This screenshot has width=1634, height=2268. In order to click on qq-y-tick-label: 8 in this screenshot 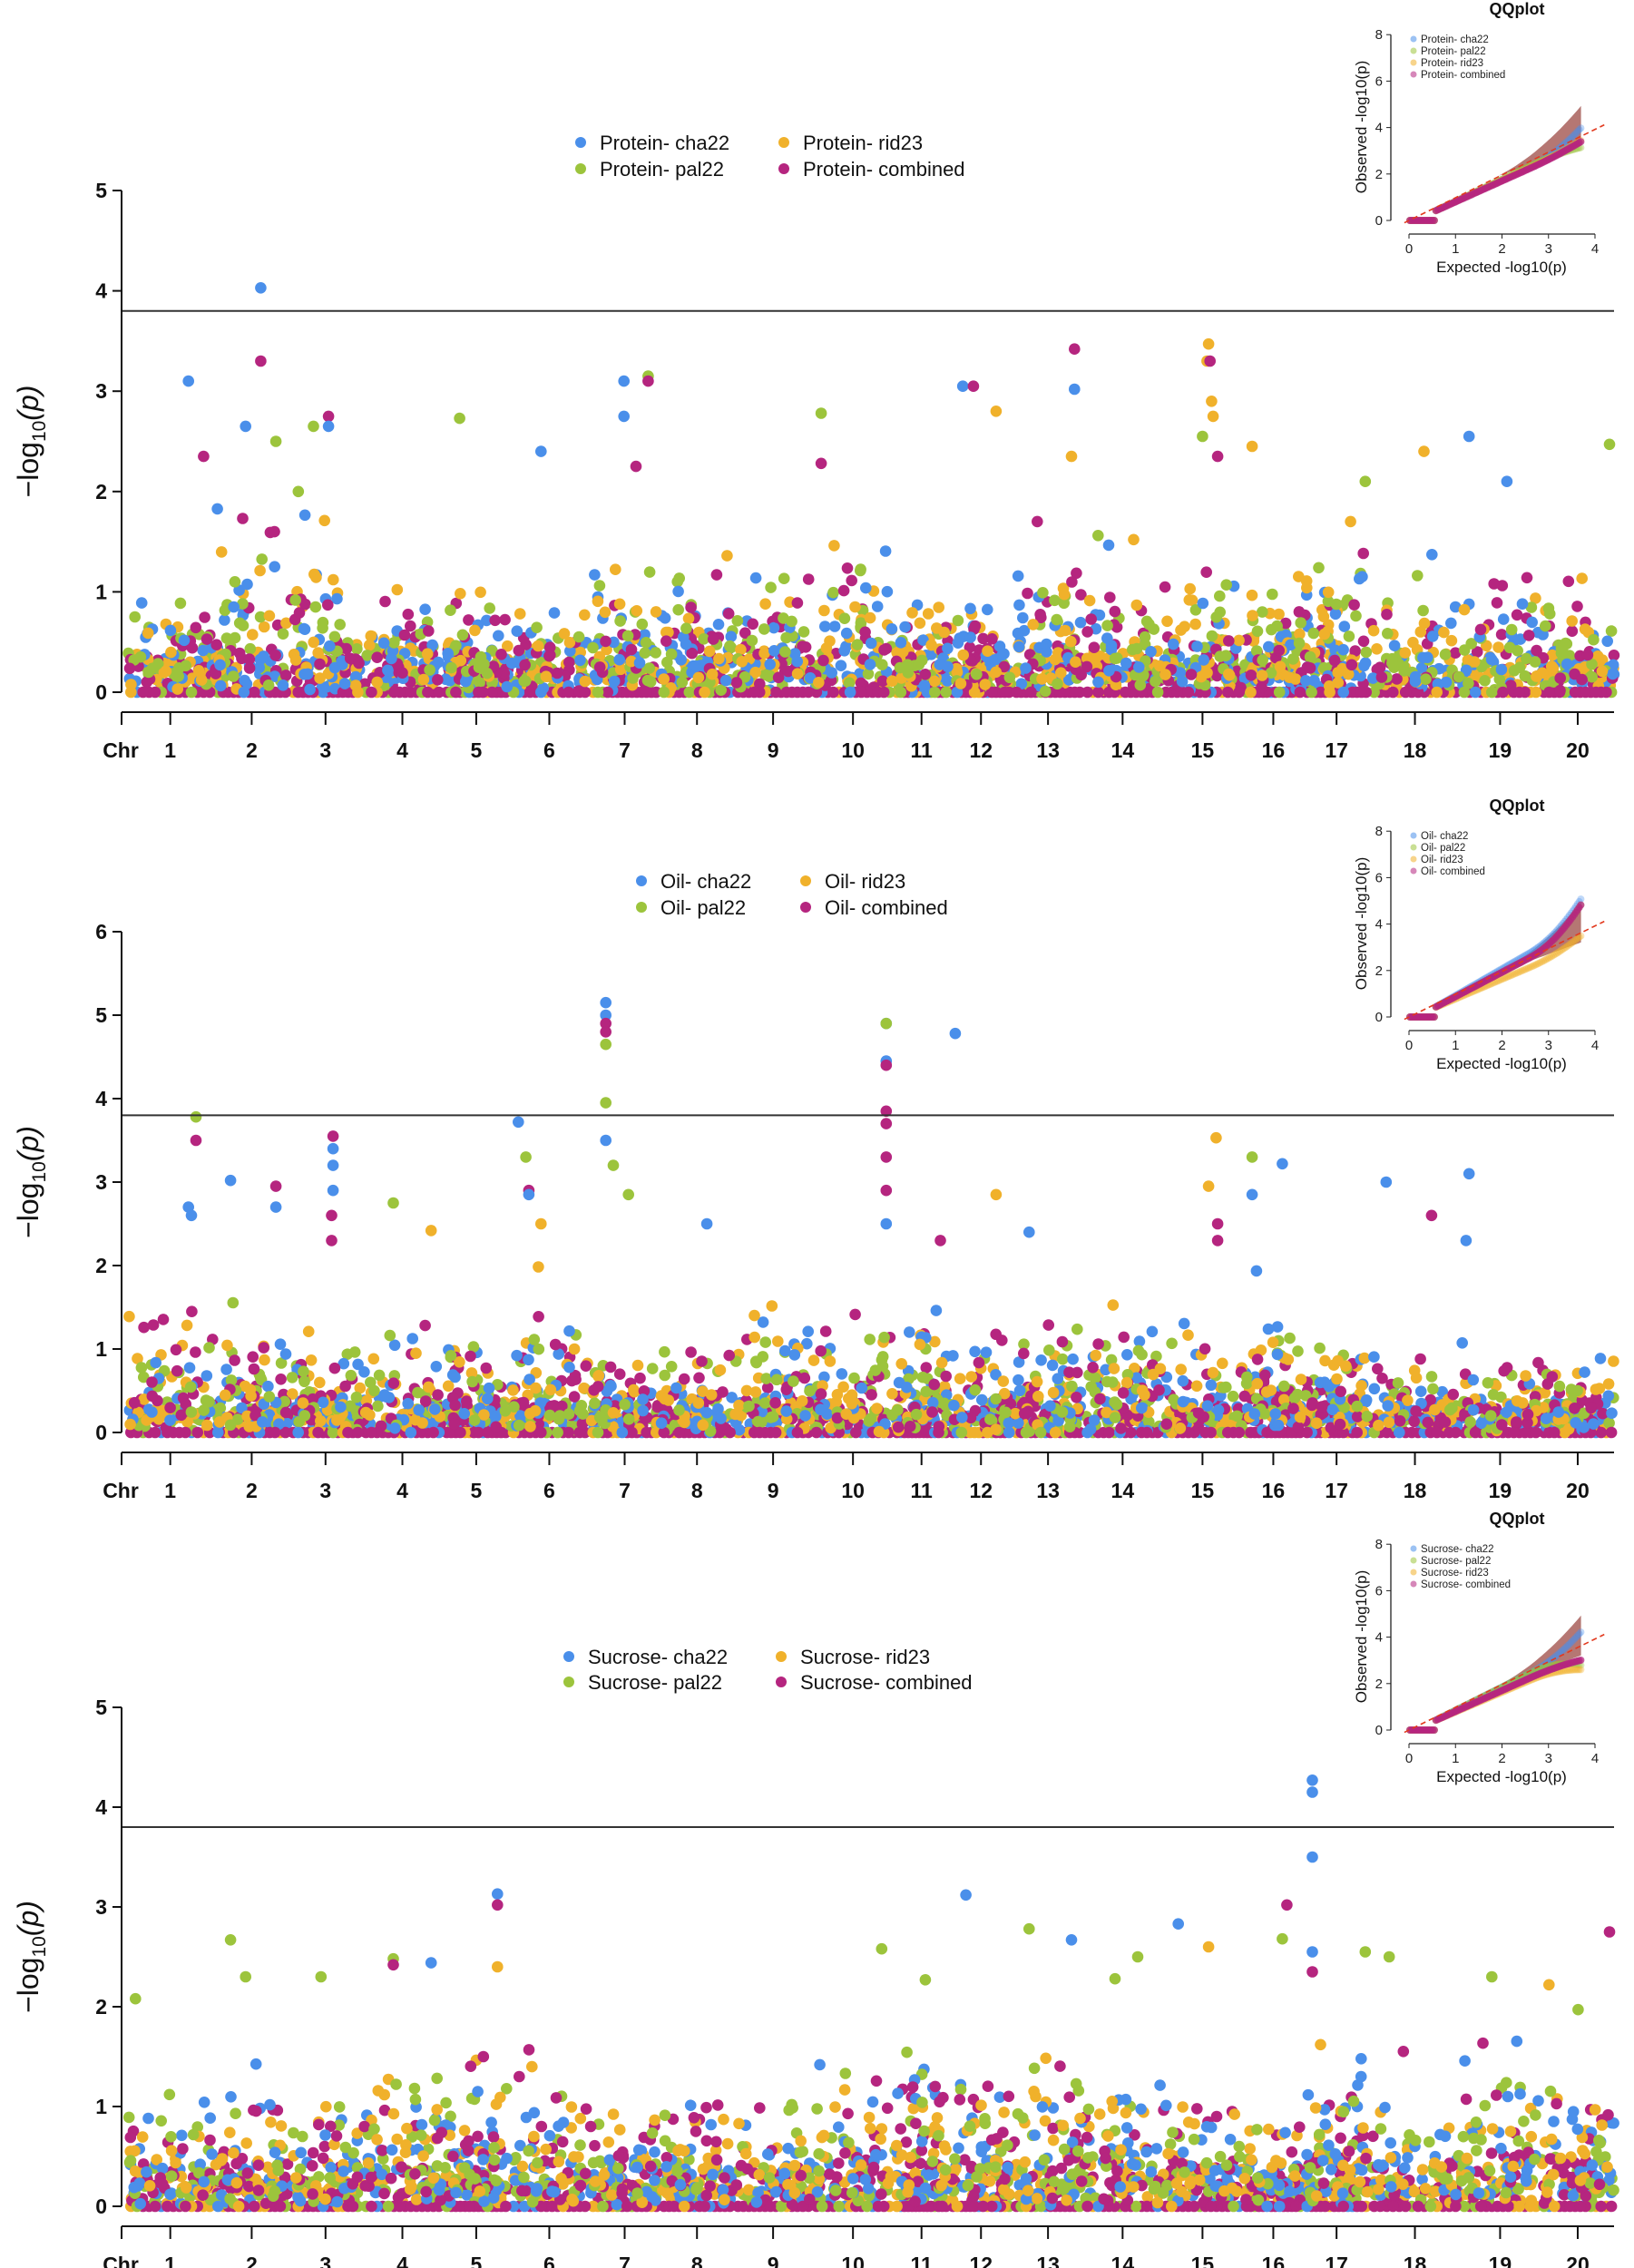, I will do `click(1379, 35)`.